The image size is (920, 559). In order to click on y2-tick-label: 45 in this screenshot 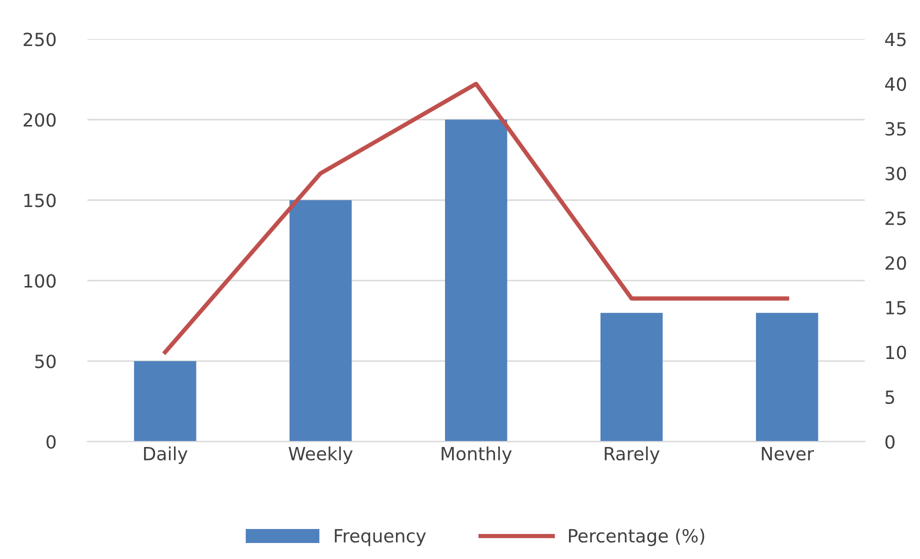, I will do `click(895, 39)`.